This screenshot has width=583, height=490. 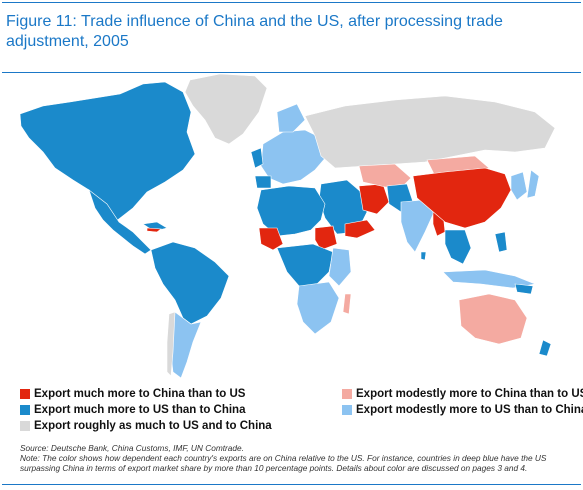 What do you see at coordinates (533, 184) in the screenshot?
I see `region-japan` at bounding box center [533, 184].